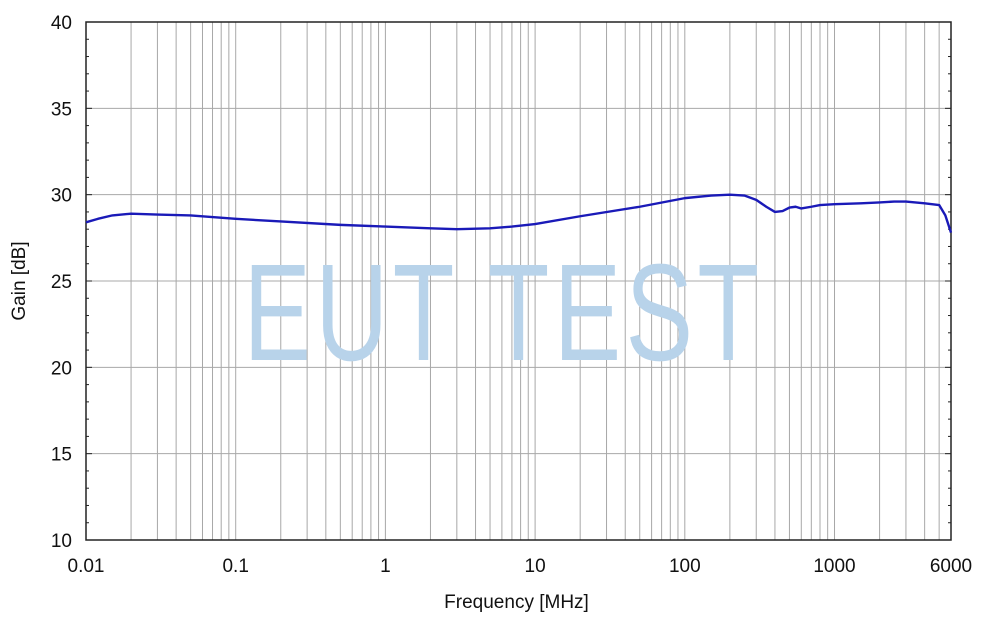  What do you see at coordinates (519, 213) in the screenshot?
I see `gain-series-line` at bounding box center [519, 213].